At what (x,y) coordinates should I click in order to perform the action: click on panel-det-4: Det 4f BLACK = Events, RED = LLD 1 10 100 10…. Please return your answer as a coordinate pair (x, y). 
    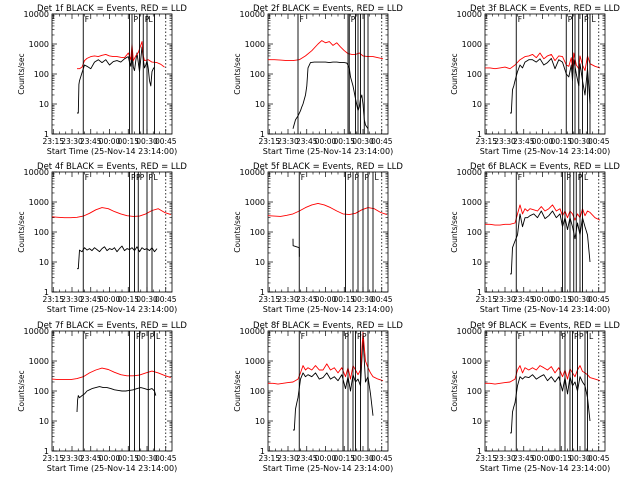
    Looking at the image, I should click on (102, 238).